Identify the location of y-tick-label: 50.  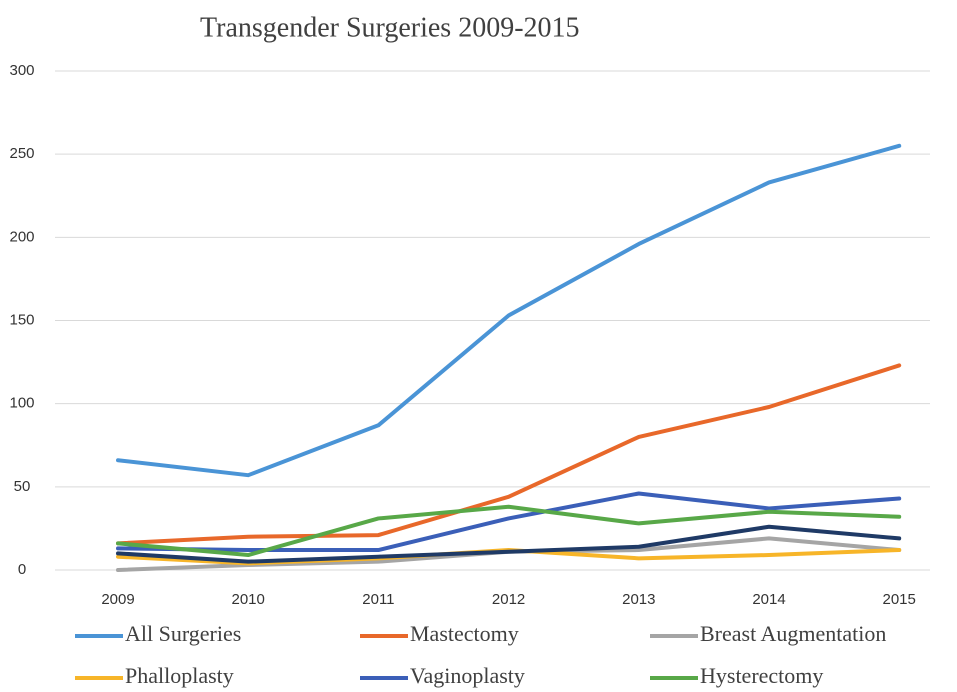
(22, 486).